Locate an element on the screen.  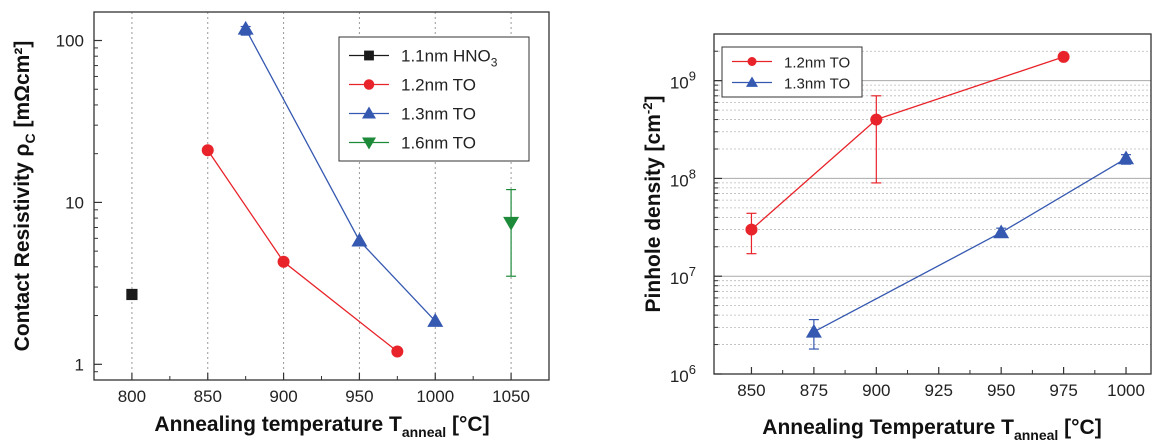
y-tick-label: 10⁹ is located at coordinates (683, 81).